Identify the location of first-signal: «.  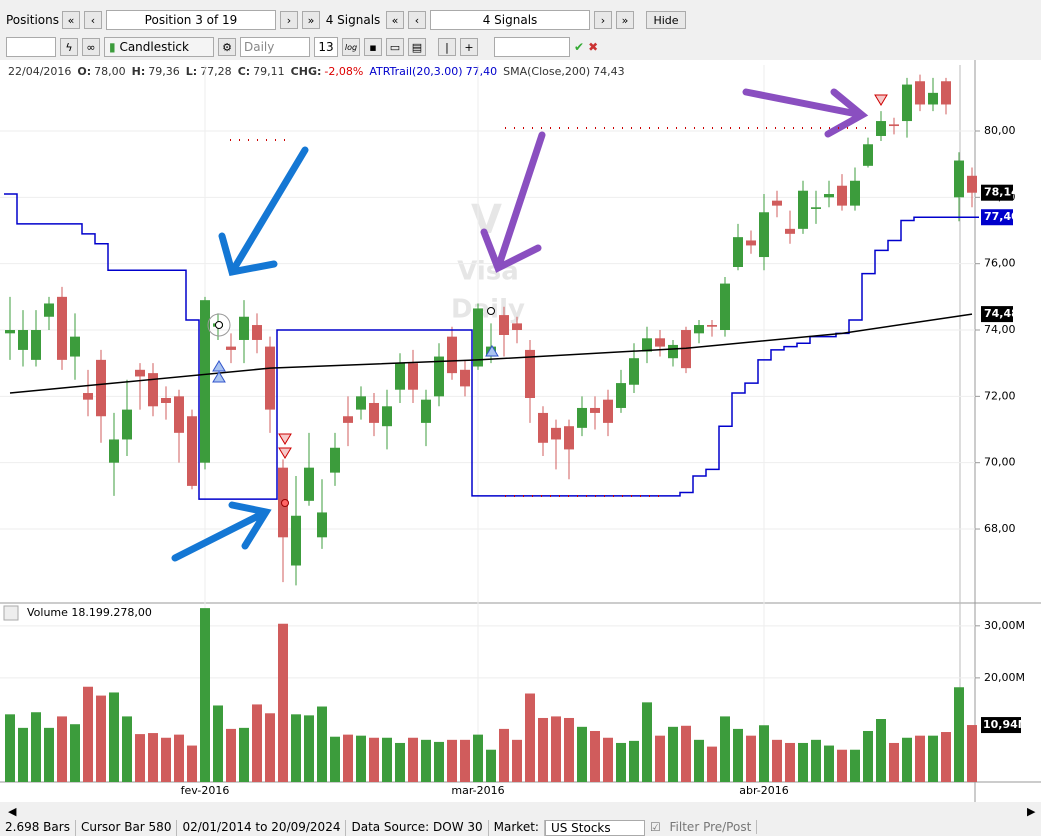
(395, 20).